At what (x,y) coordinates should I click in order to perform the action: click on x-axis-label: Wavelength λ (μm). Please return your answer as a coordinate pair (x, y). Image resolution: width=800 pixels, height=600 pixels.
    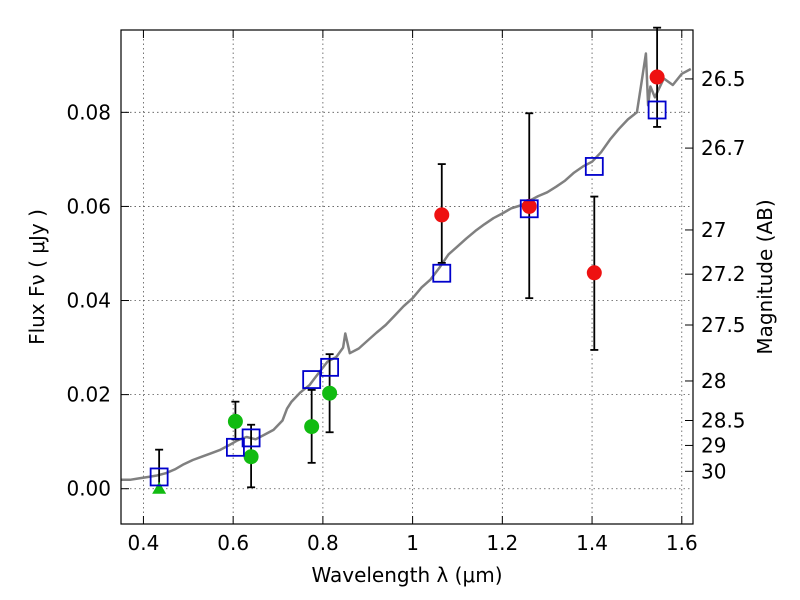
    Looking at the image, I should click on (406, 575).